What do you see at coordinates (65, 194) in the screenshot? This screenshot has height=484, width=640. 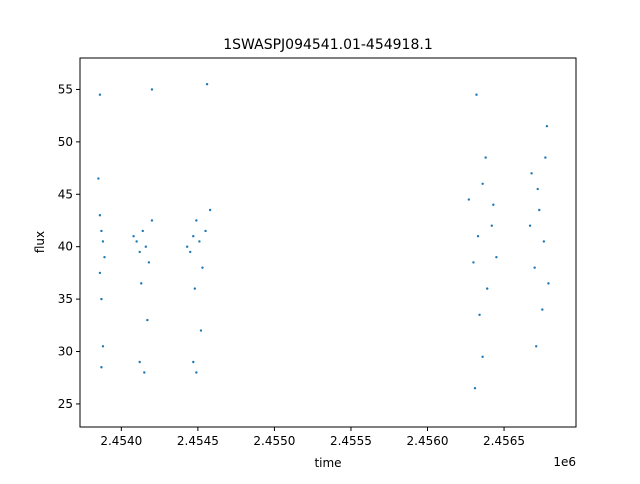 I see `y-tick-label: 45` at bounding box center [65, 194].